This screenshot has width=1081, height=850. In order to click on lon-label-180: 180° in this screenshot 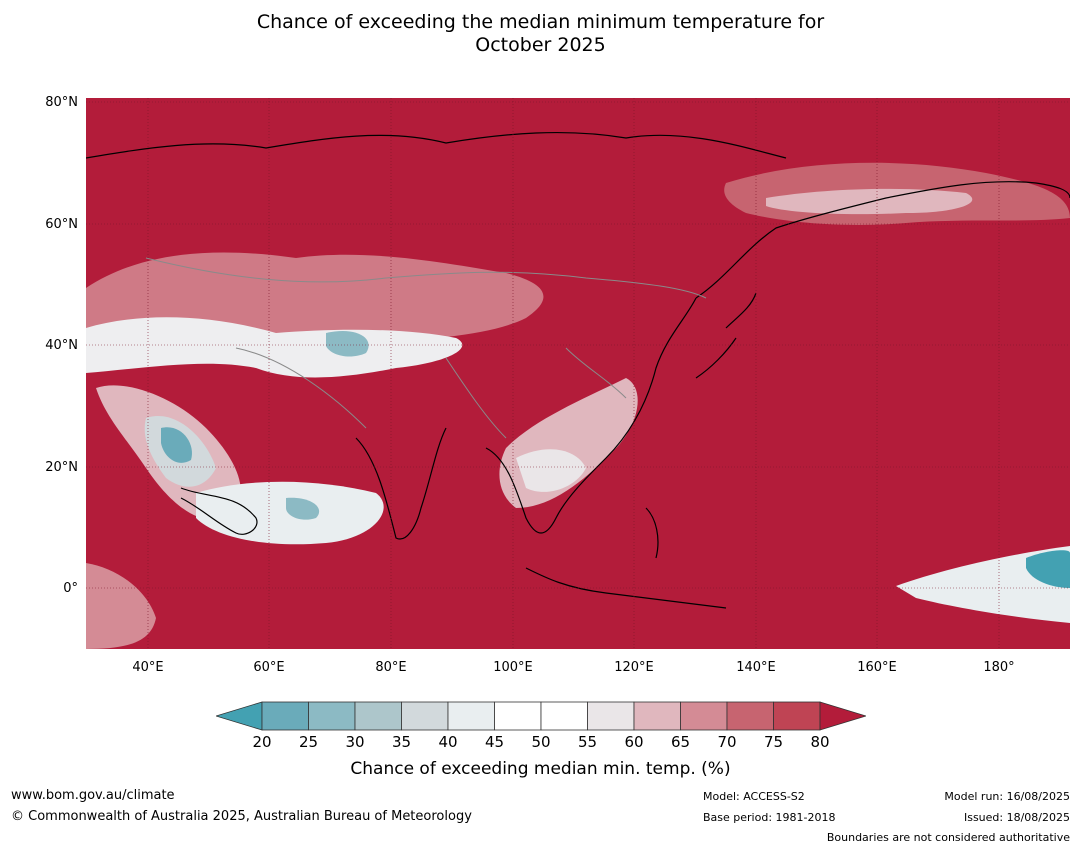, I will do `click(999, 667)`.